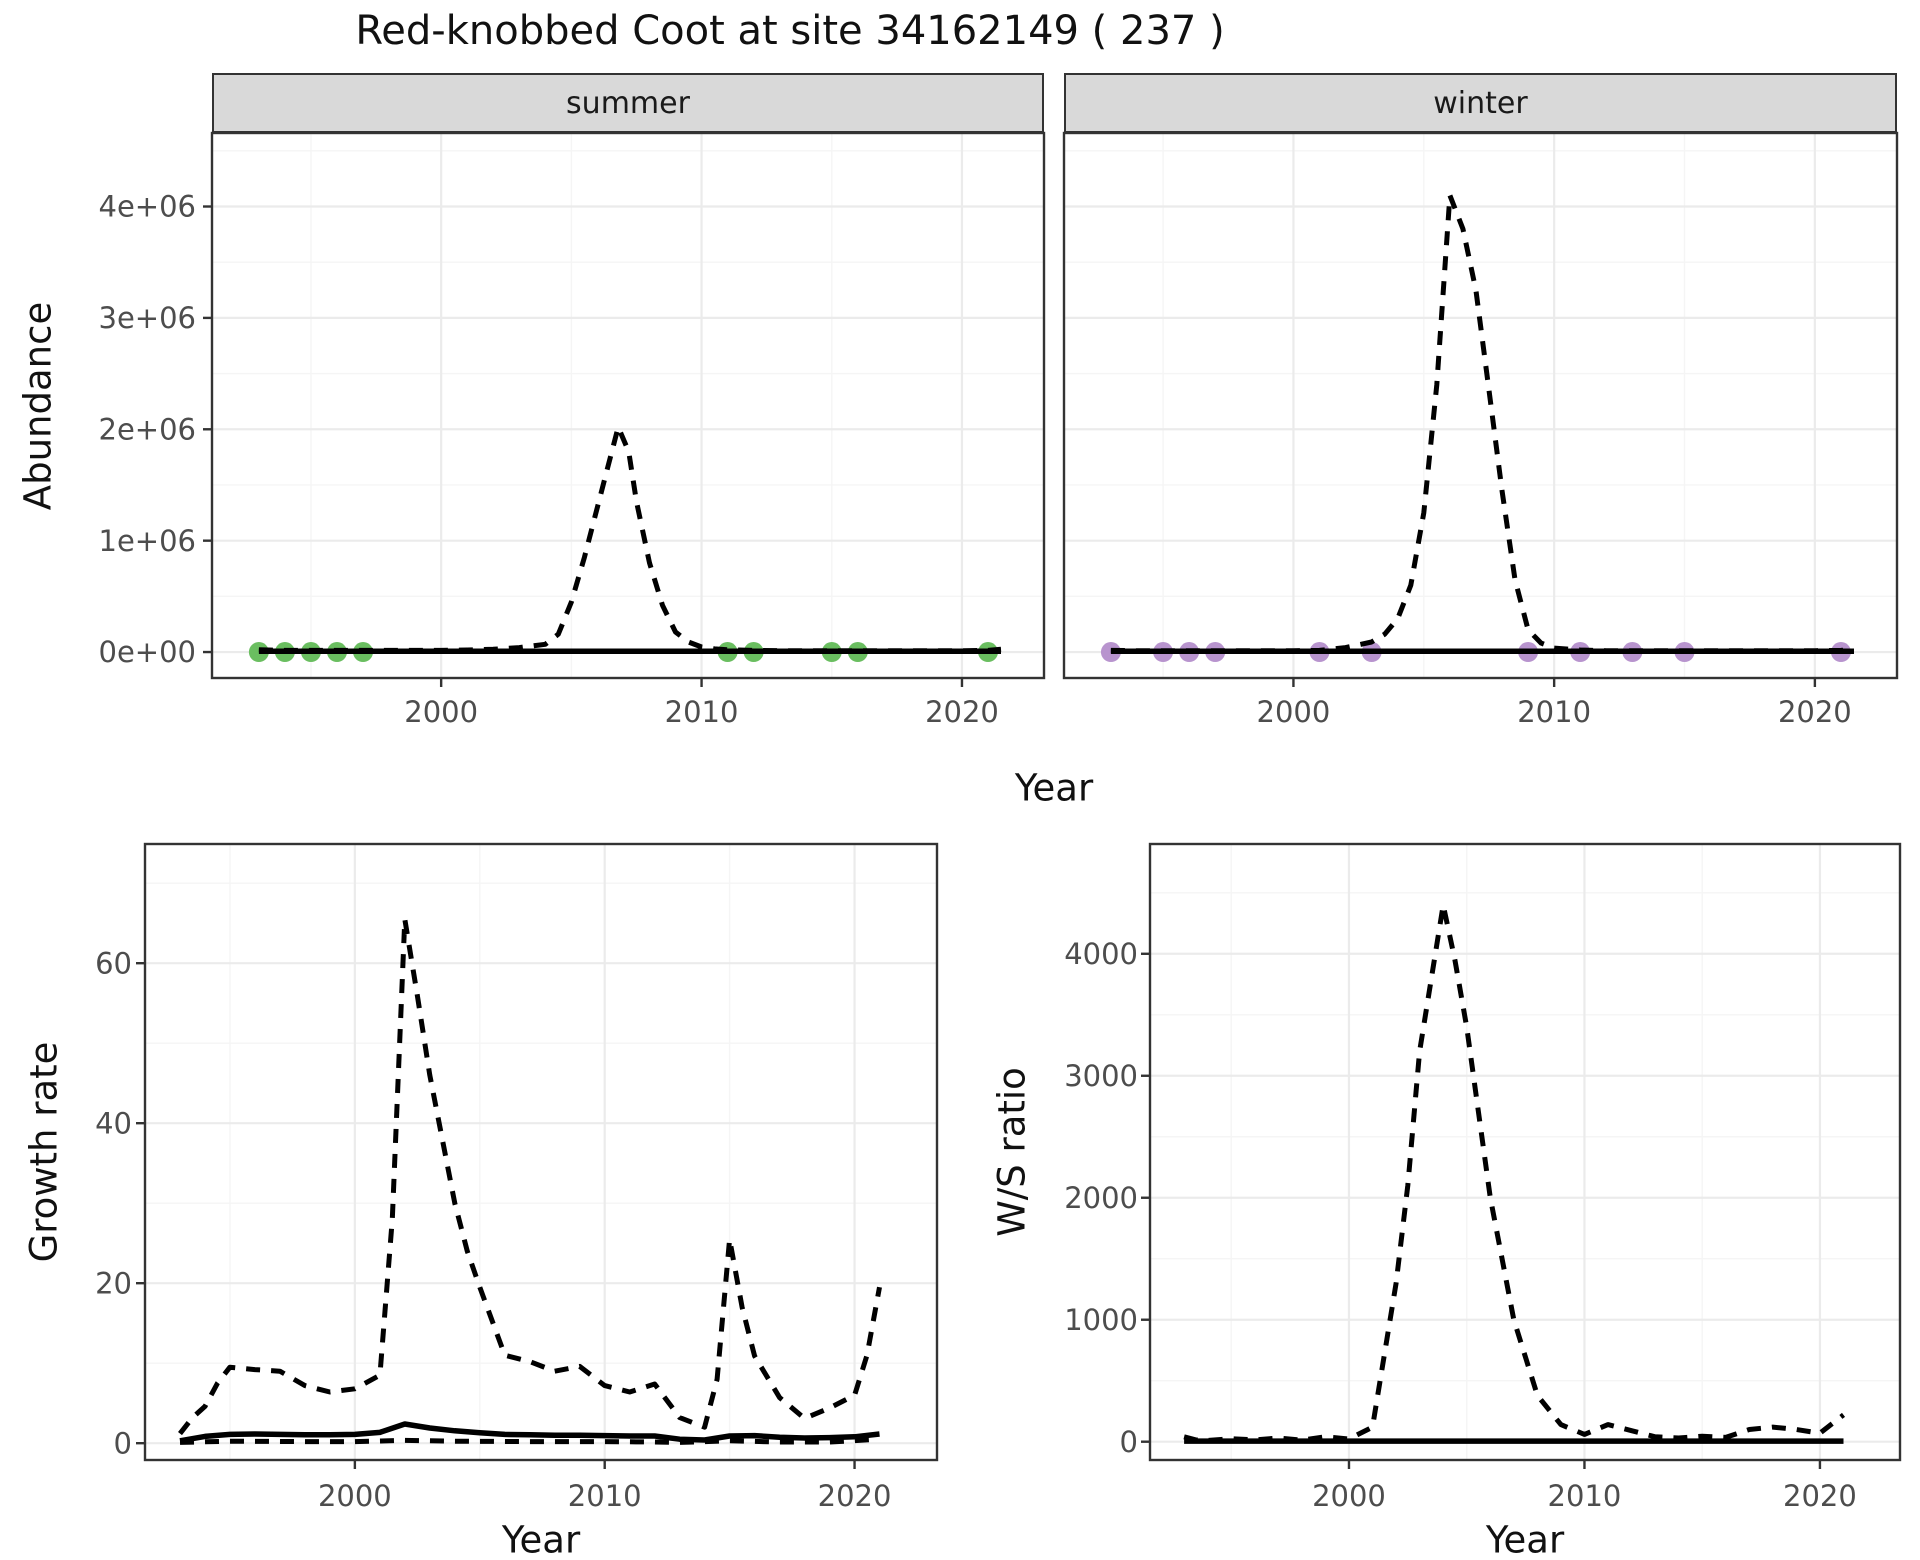  Describe the element at coordinates (541, 1539) in the screenshot. I see `bottom-left-year-axis-title: Year` at that location.